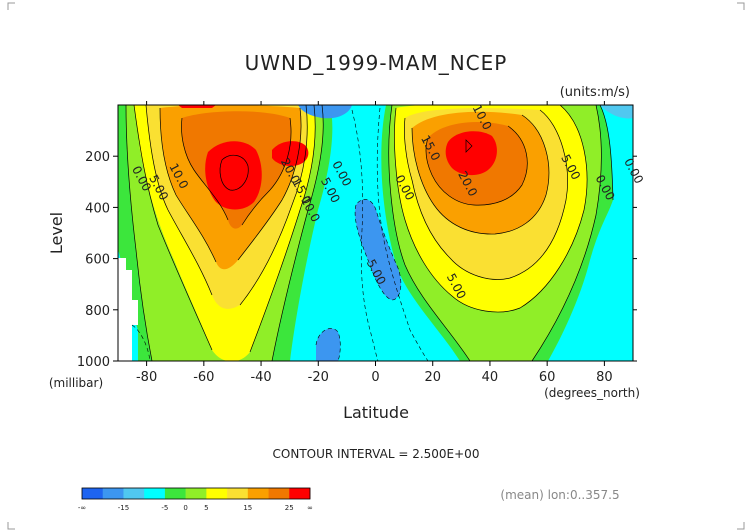  What do you see at coordinates (376, 412) in the screenshot?
I see `x-axis-title: Latitude` at bounding box center [376, 412].